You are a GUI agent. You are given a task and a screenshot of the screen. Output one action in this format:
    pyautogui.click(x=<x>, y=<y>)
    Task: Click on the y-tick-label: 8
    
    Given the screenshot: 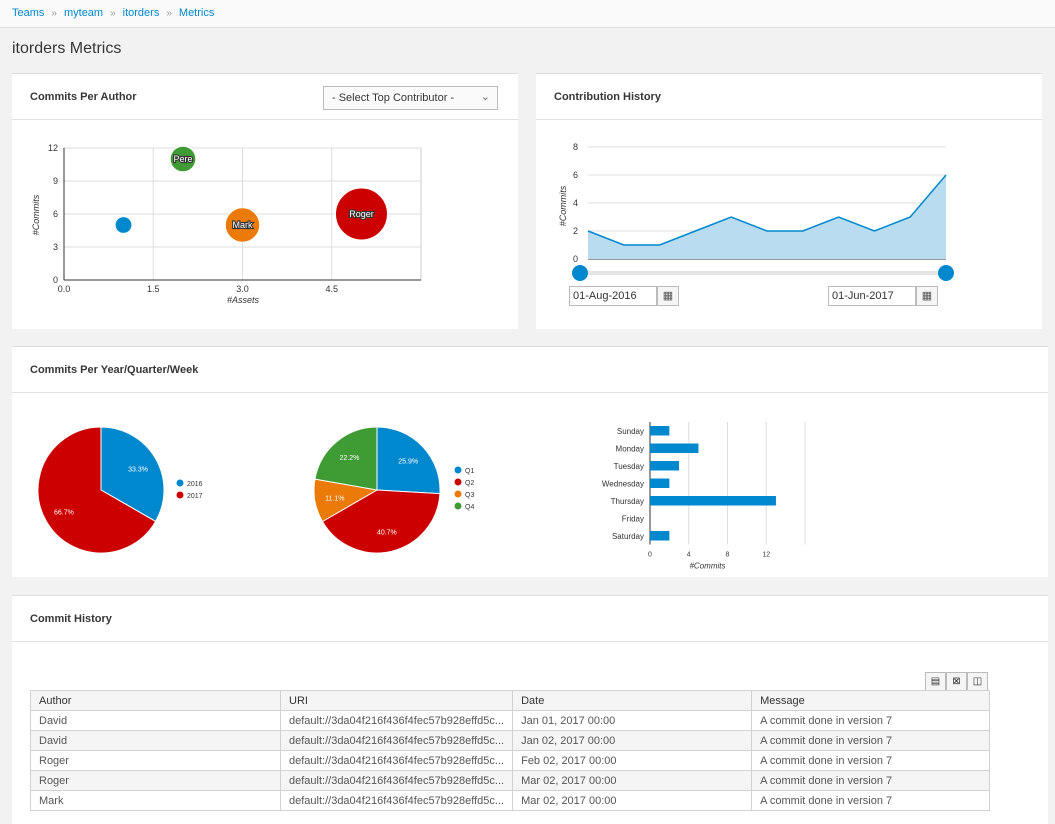 What is the action you would take?
    pyautogui.click(x=575, y=147)
    